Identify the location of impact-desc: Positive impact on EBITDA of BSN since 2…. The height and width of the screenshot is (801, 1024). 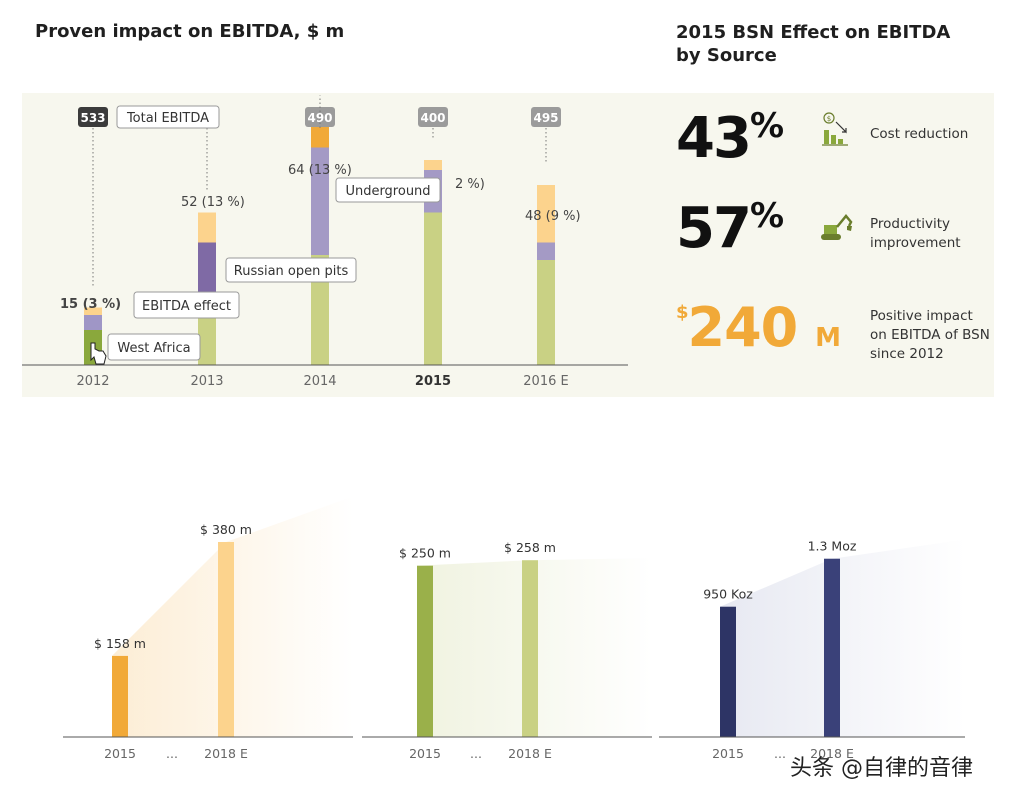
(930, 335).